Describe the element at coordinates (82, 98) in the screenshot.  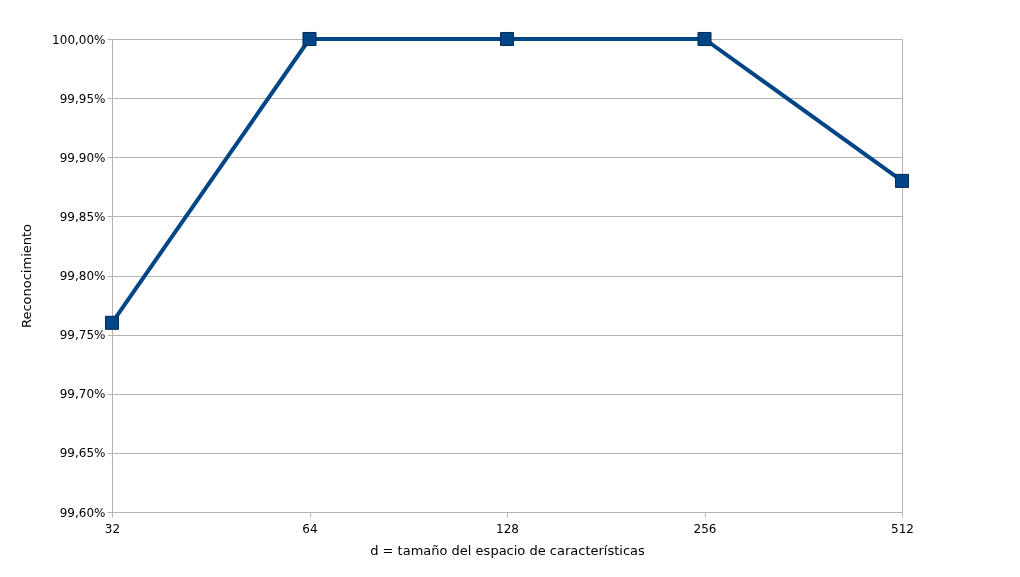
I see `y-tick-label: 99,95%` at that location.